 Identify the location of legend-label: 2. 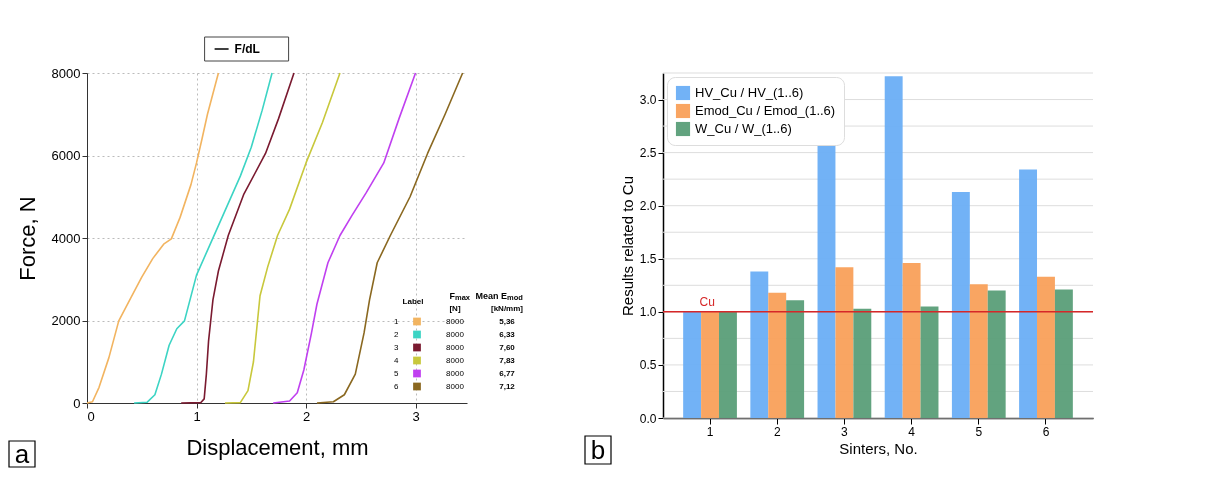
(396, 334).